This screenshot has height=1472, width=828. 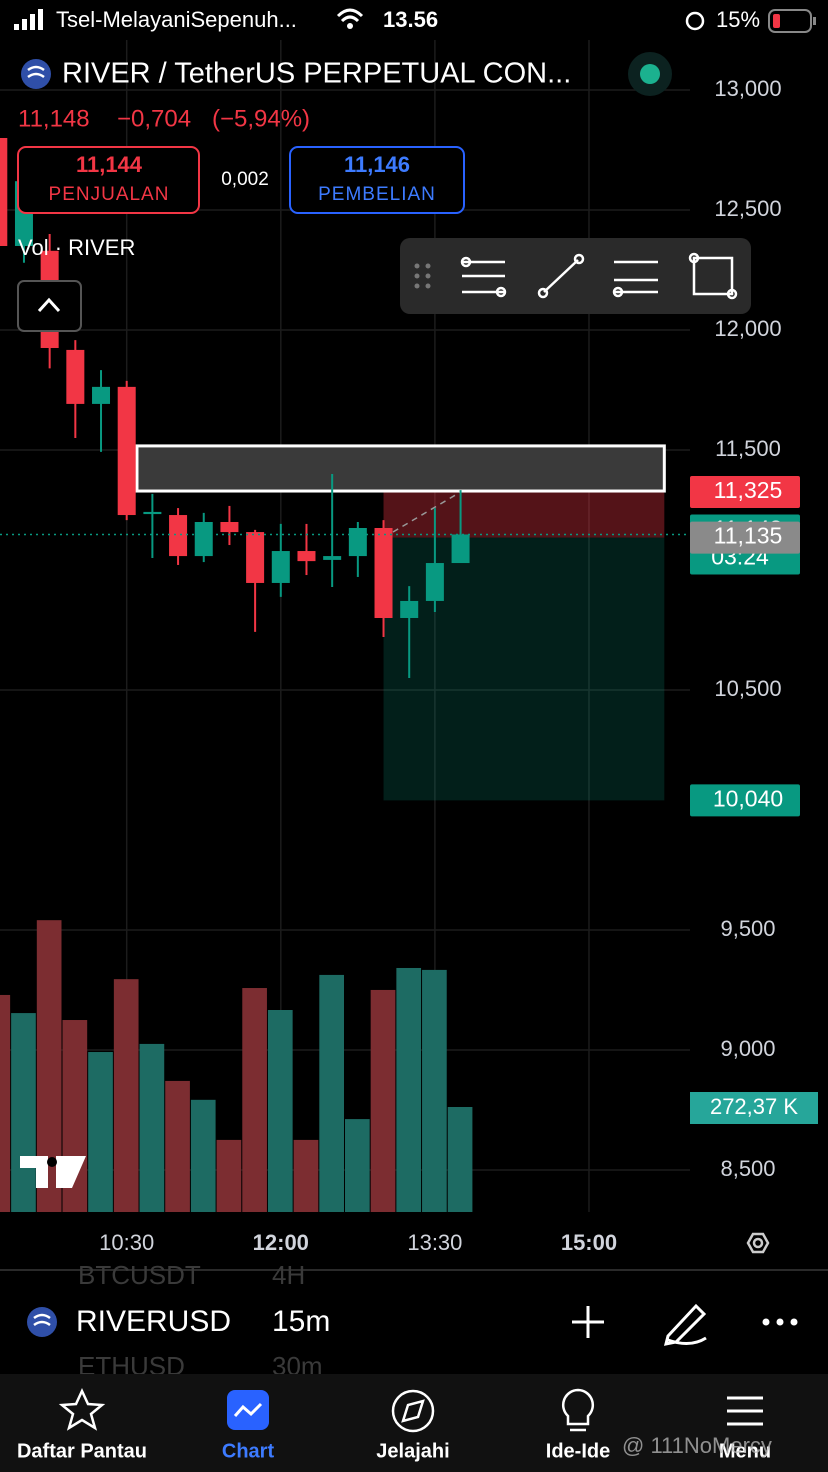 What do you see at coordinates (434, 1242) in the screenshot?
I see `x-tick-label: 13:30` at bounding box center [434, 1242].